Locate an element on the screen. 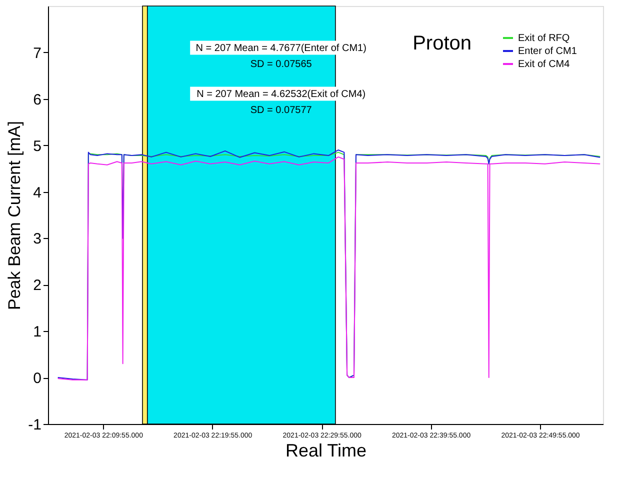 The width and height of the screenshot is (635, 496). y-tick-label: 0 is located at coordinates (37, 379).